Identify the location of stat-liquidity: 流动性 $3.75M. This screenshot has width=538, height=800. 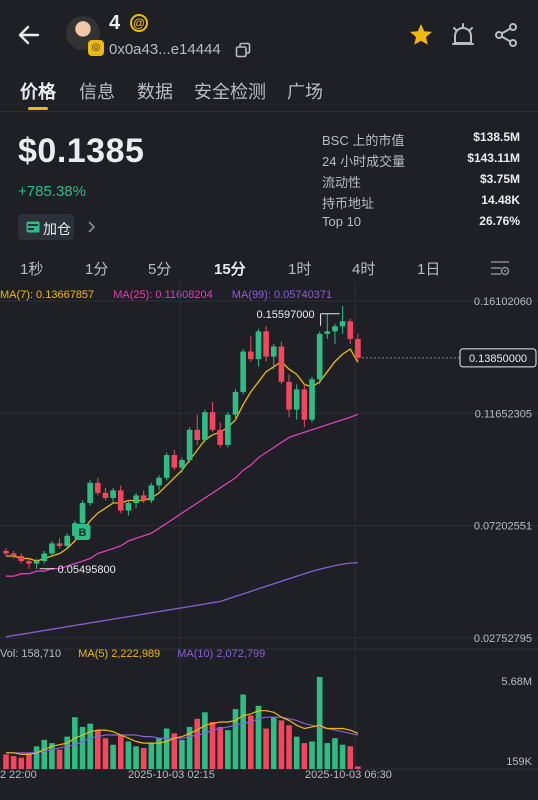
(421, 182).